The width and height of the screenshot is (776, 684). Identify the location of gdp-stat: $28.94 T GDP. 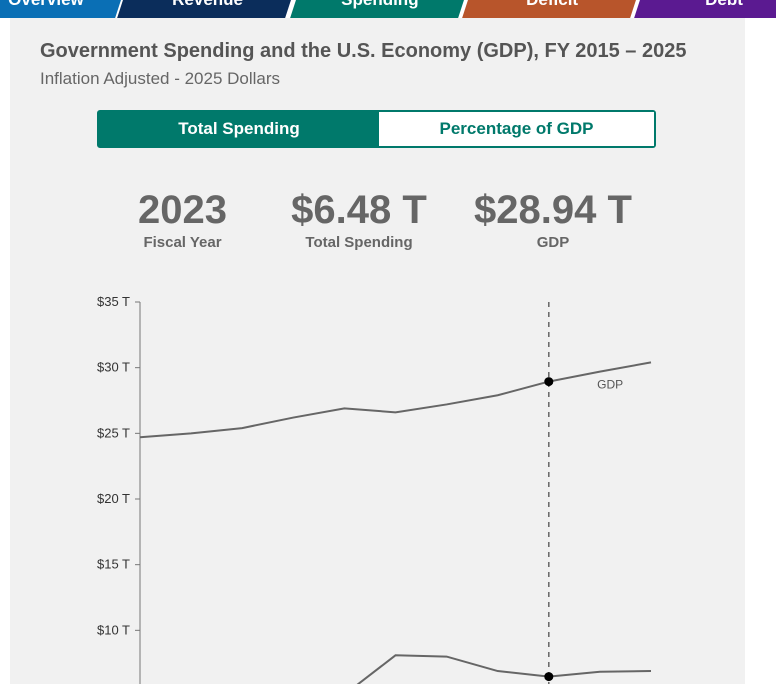
(553, 219).